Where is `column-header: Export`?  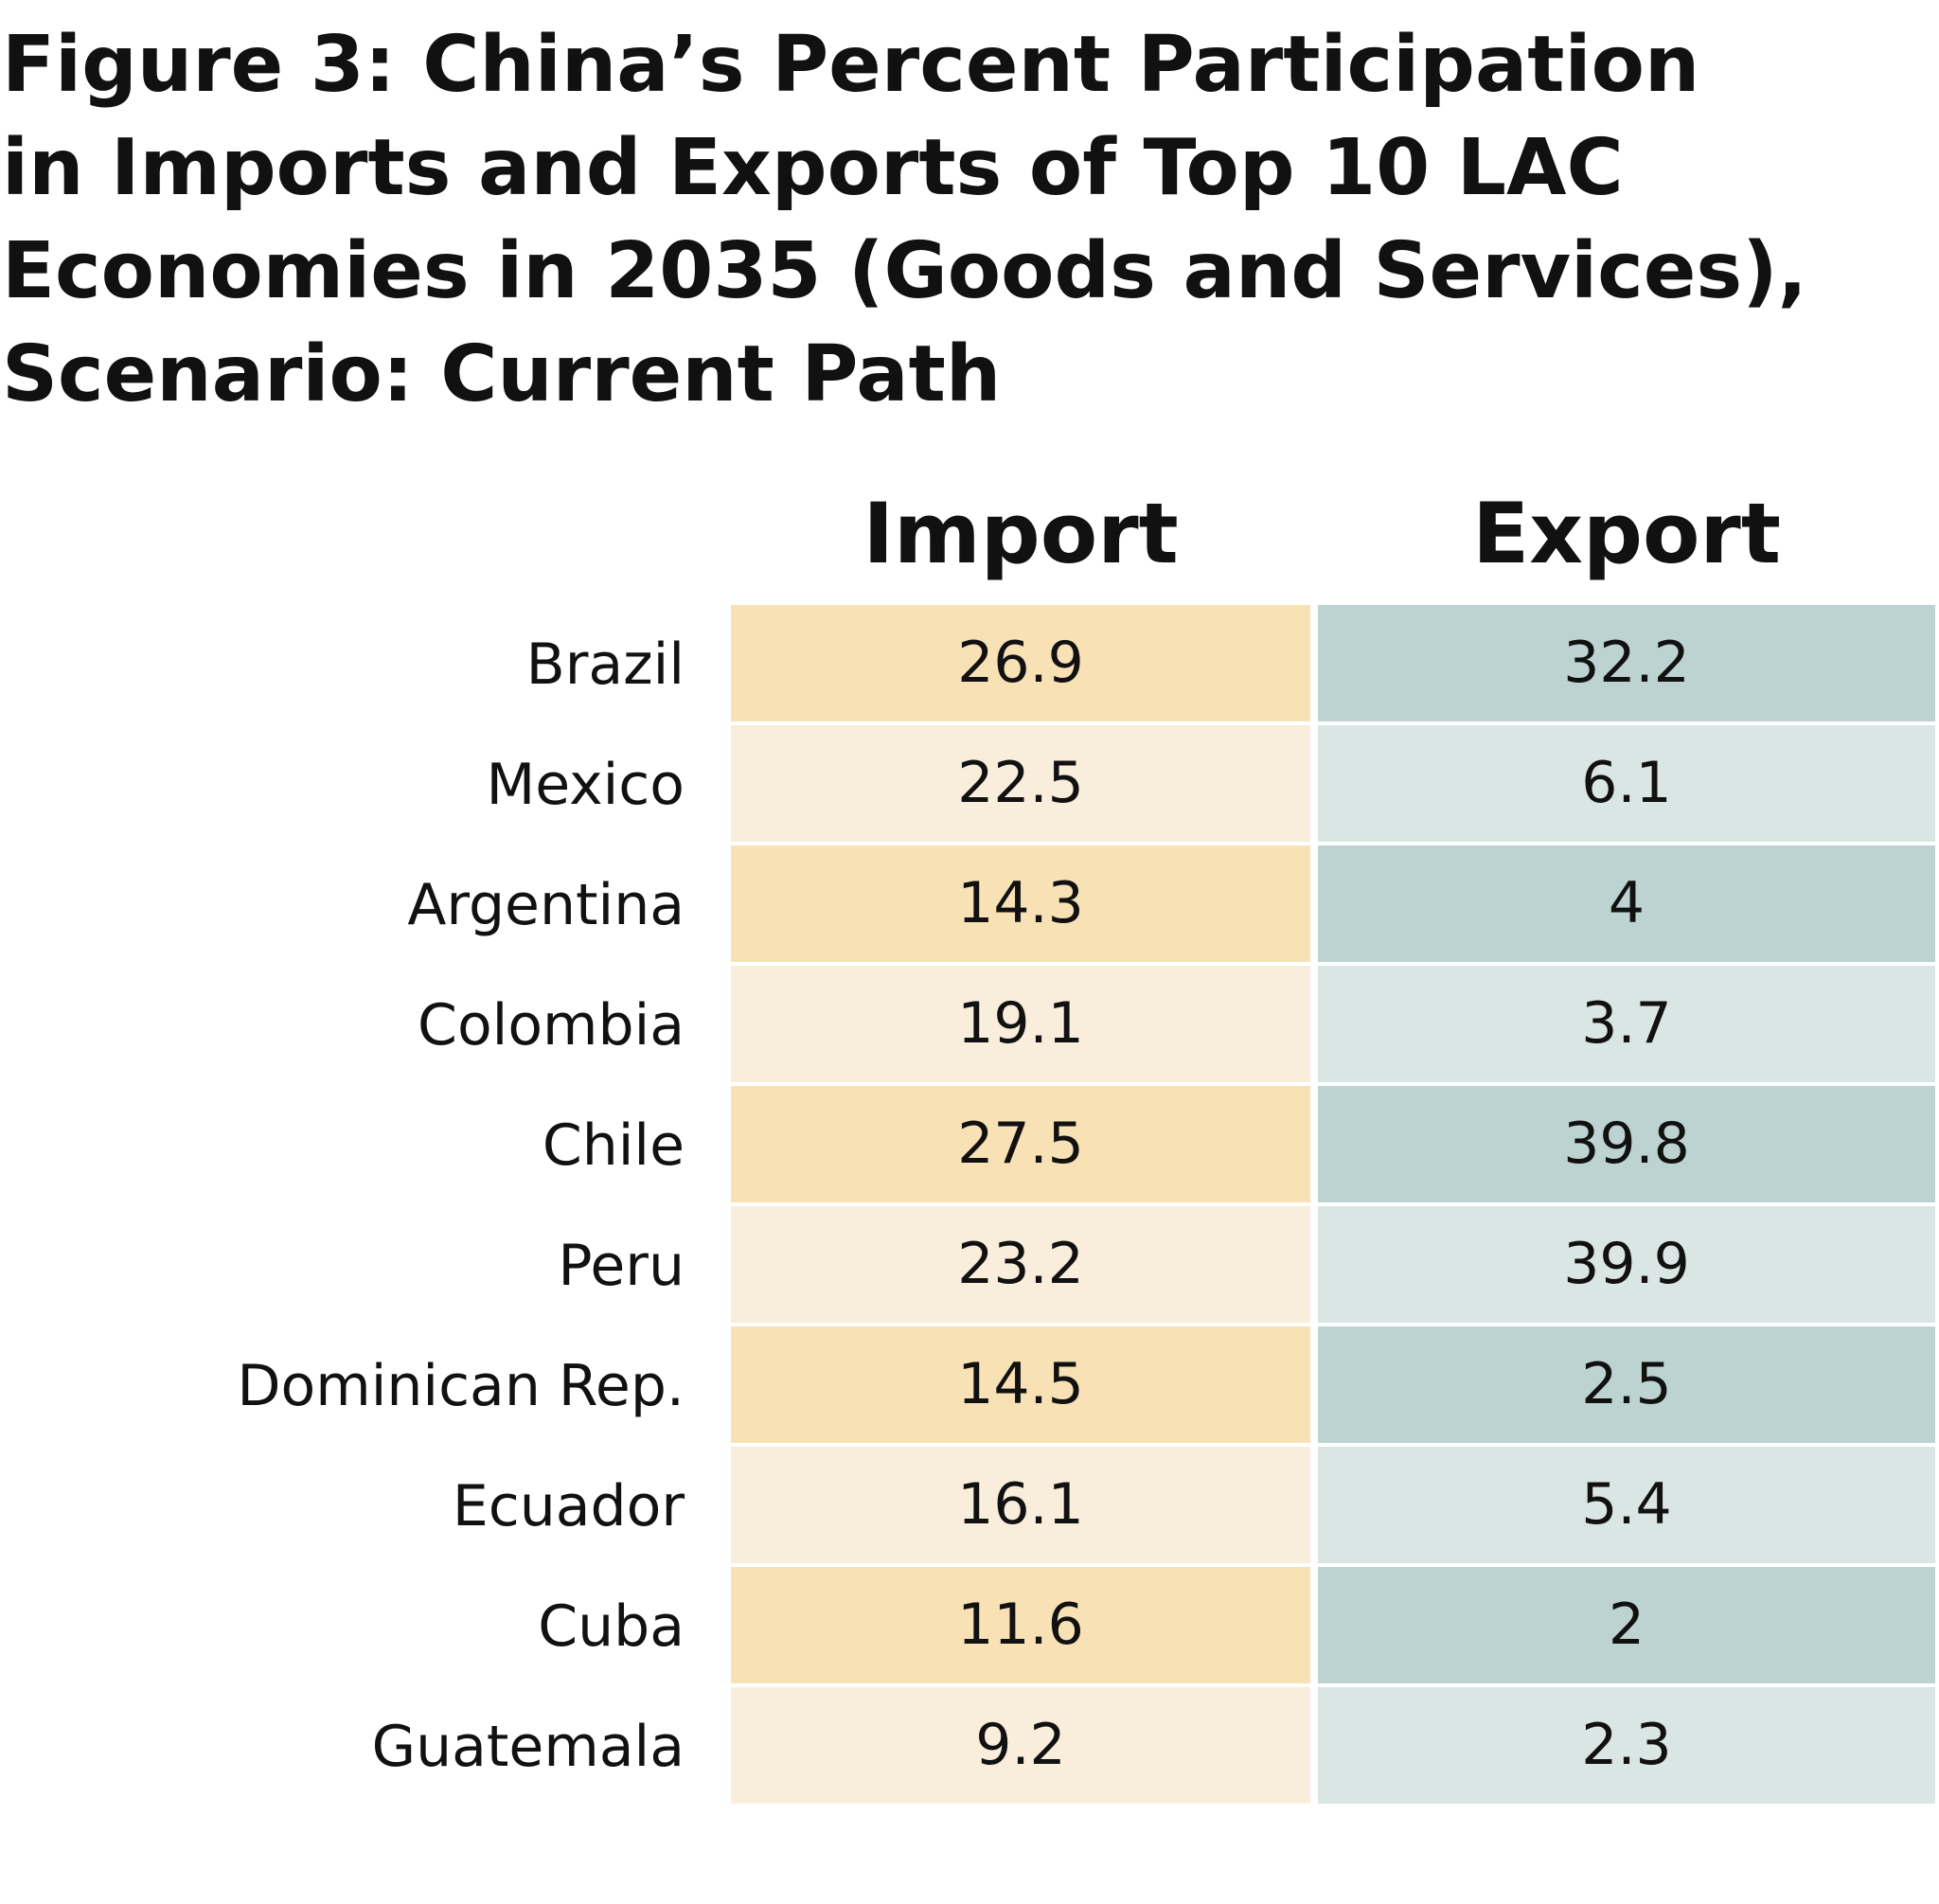
column-header: Export is located at coordinates (1626, 533).